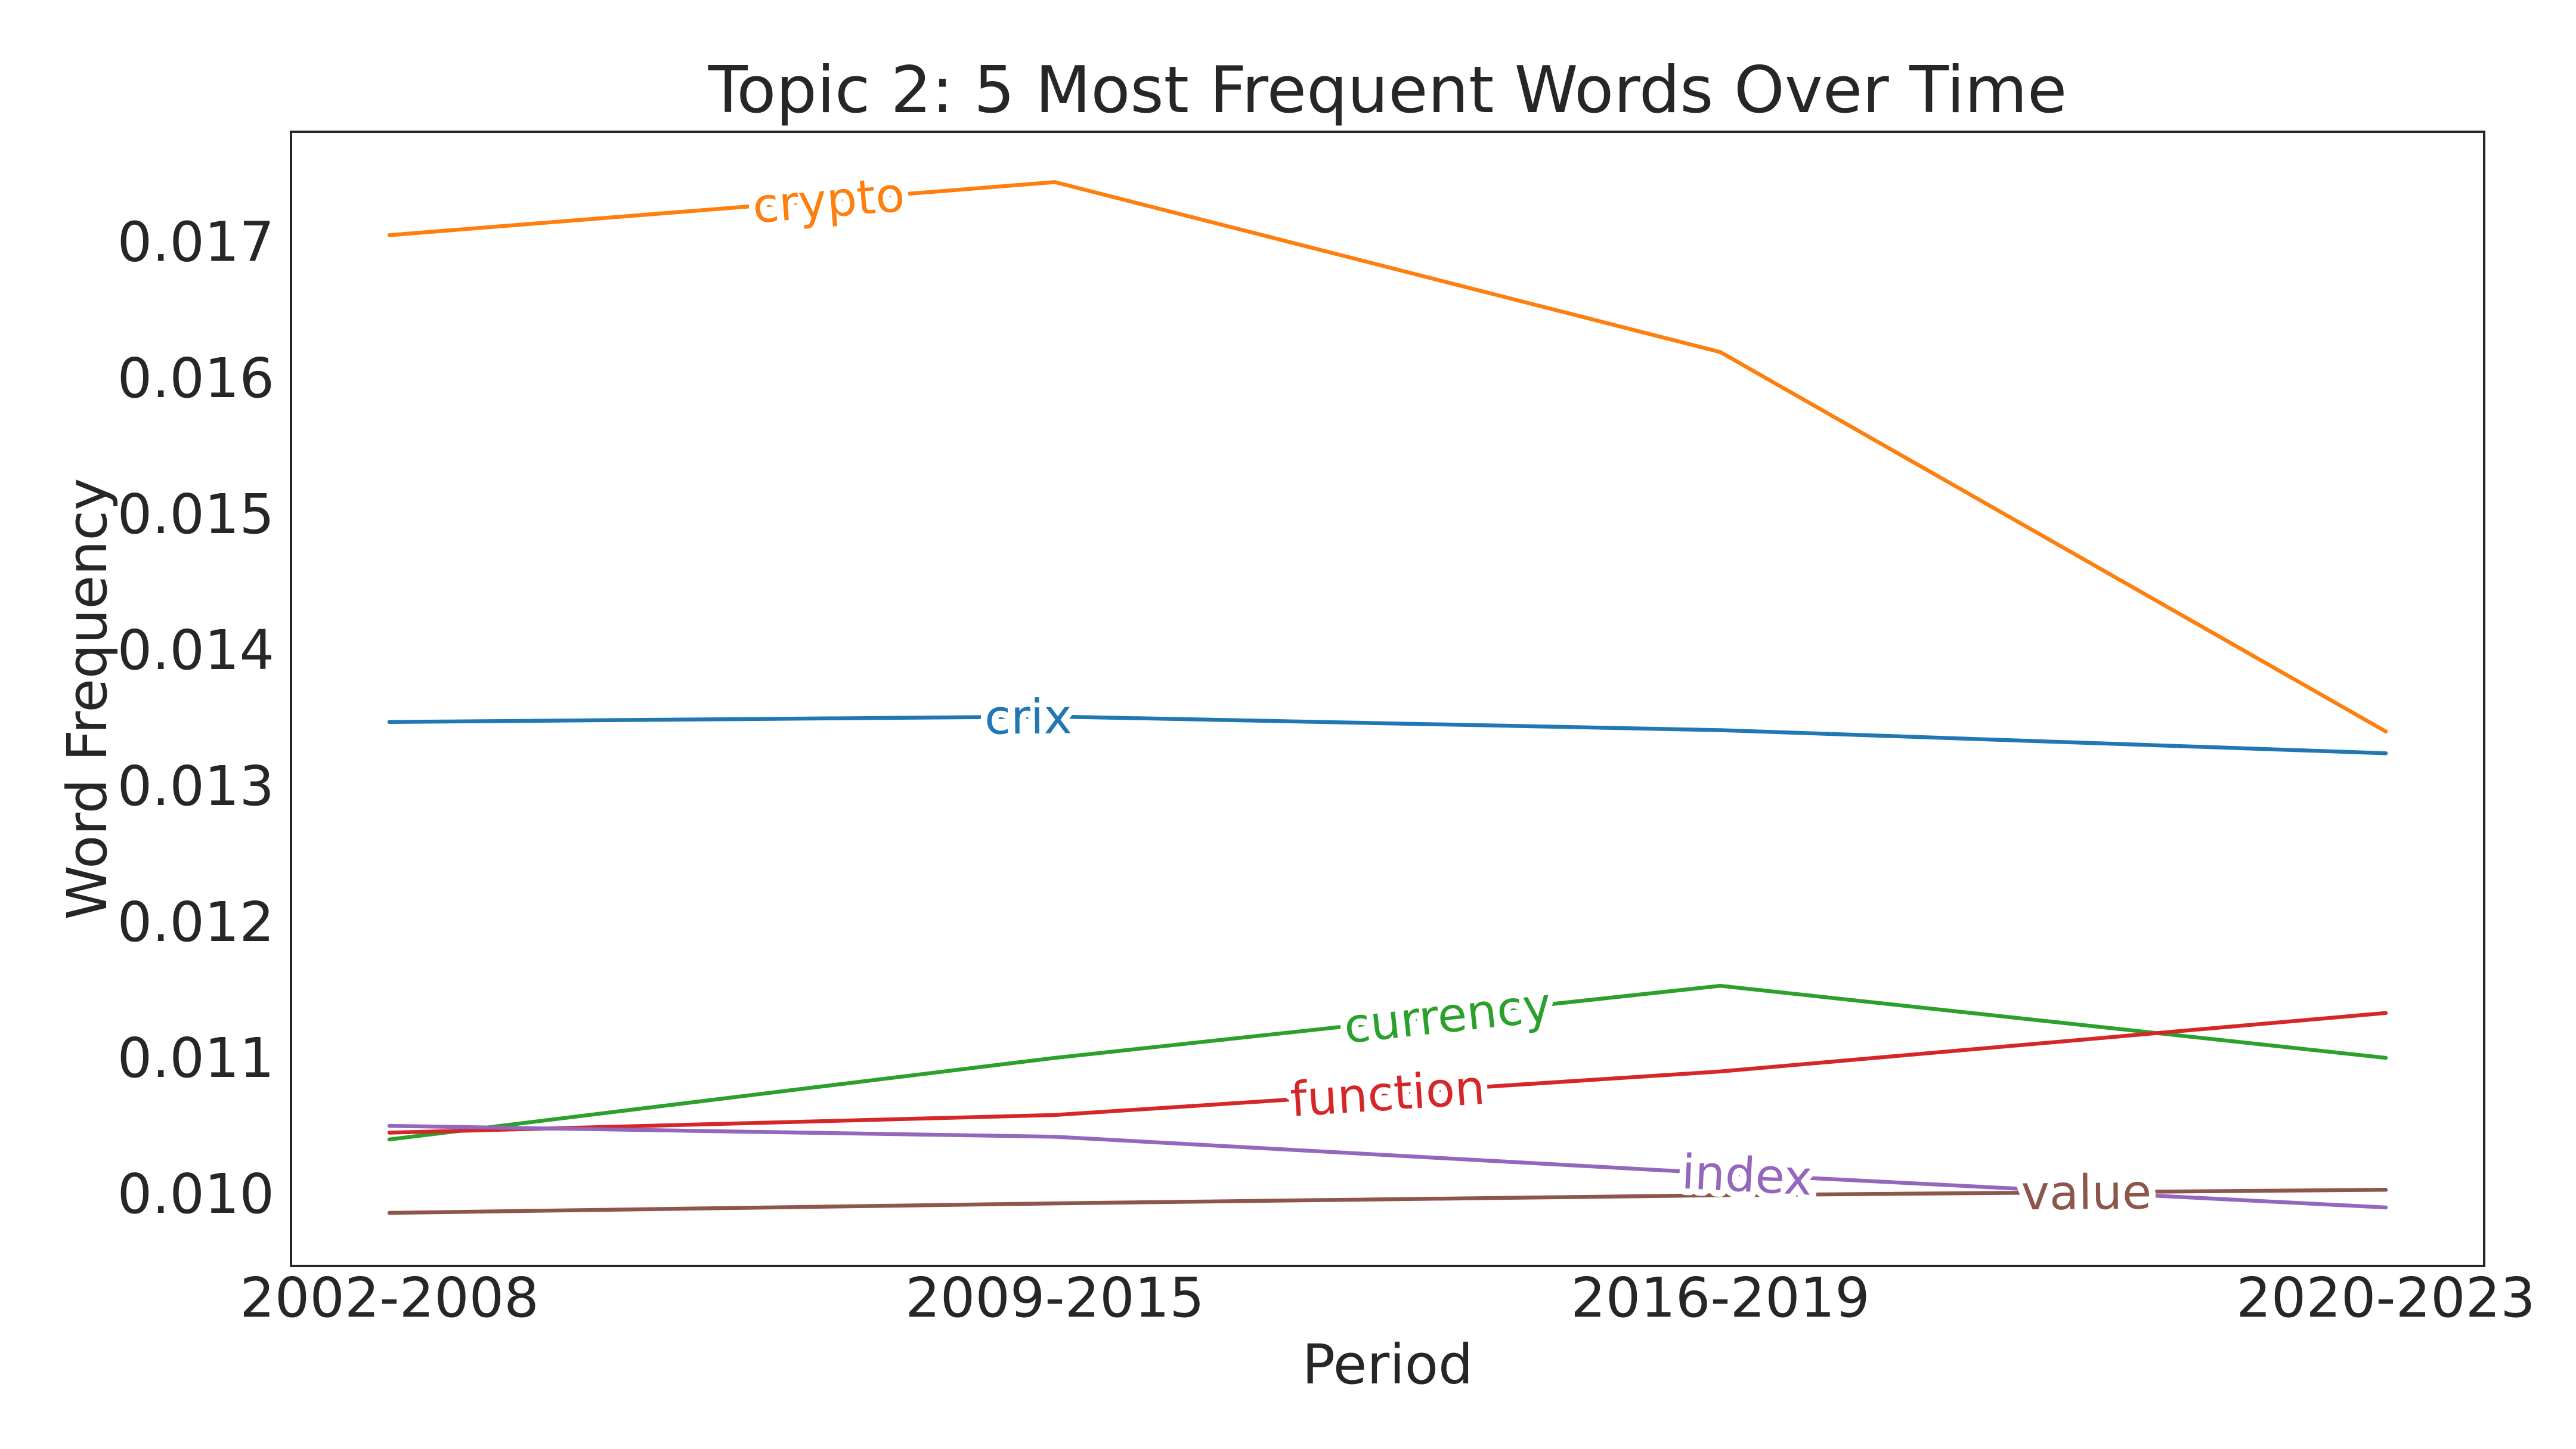  I want to click on y-tick-label: 0.016, so click(196, 378).